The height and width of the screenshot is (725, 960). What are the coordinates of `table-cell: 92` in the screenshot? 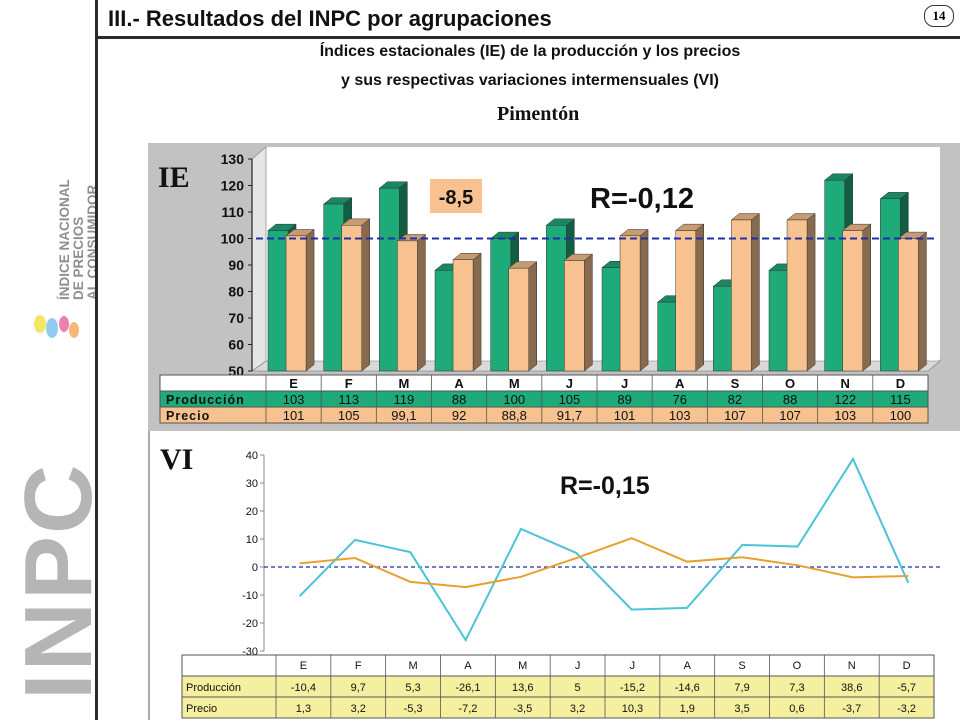 It's located at (459, 415).